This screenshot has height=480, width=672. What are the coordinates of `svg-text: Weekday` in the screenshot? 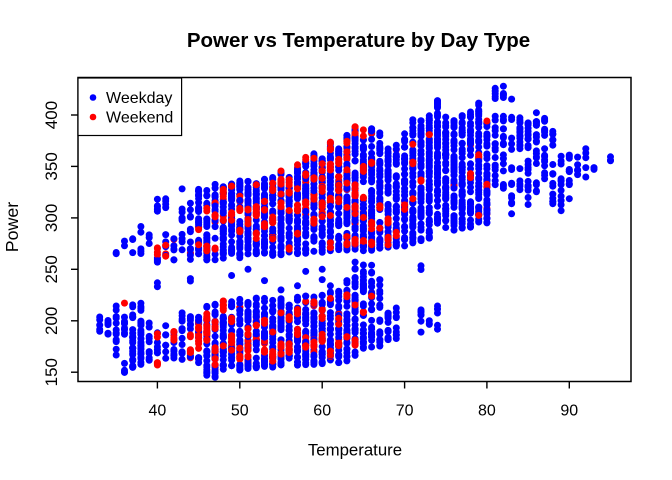 It's located at (139, 98).